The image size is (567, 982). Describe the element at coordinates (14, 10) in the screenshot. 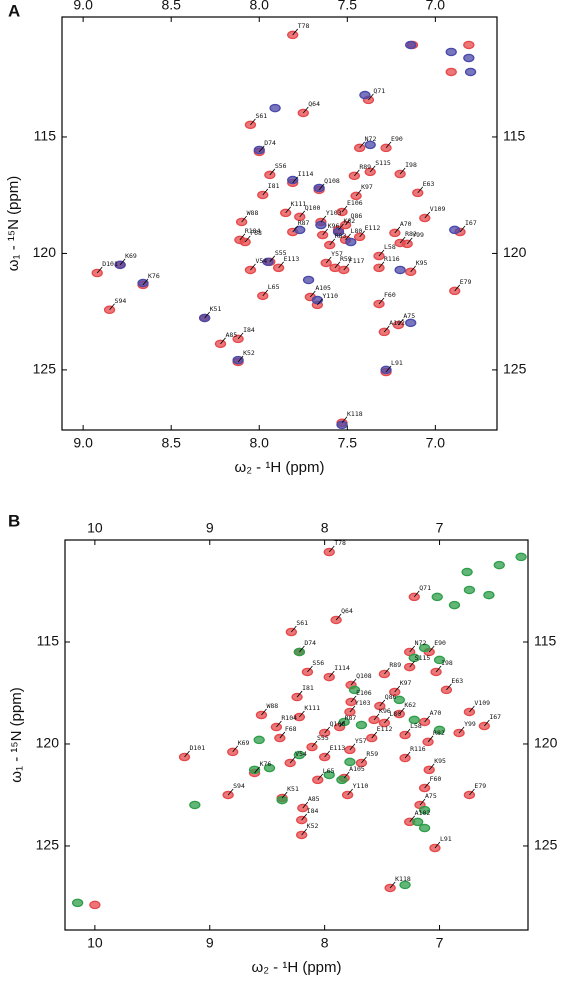

I see `panel-label: A` at that location.